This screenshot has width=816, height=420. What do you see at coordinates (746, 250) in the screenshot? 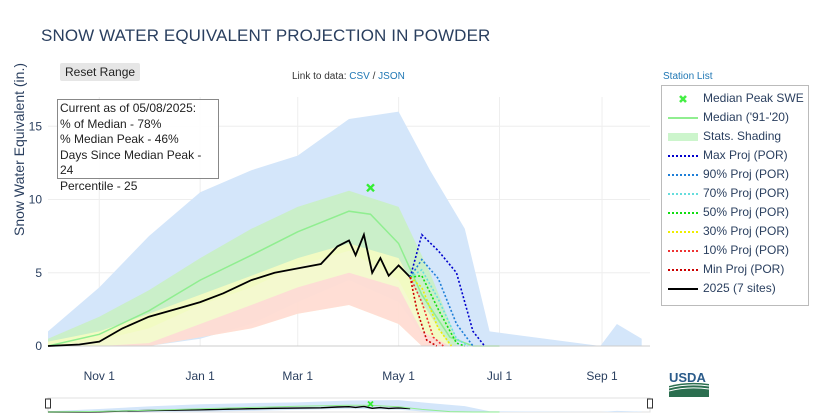
I see `legend-label: 10% Proj (POR)` at bounding box center [746, 250].